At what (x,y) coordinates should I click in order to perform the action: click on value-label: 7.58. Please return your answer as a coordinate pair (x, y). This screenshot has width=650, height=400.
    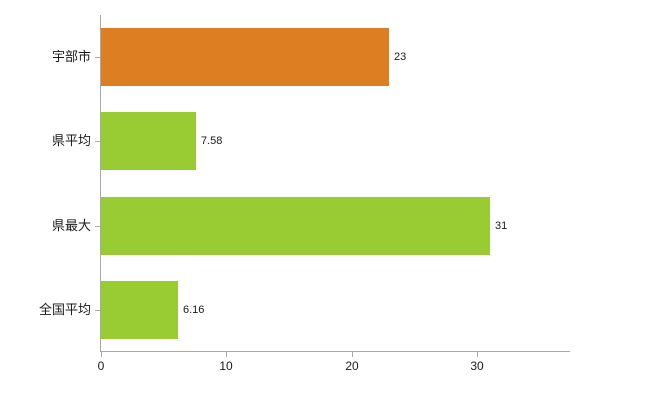
    Looking at the image, I should click on (212, 141).